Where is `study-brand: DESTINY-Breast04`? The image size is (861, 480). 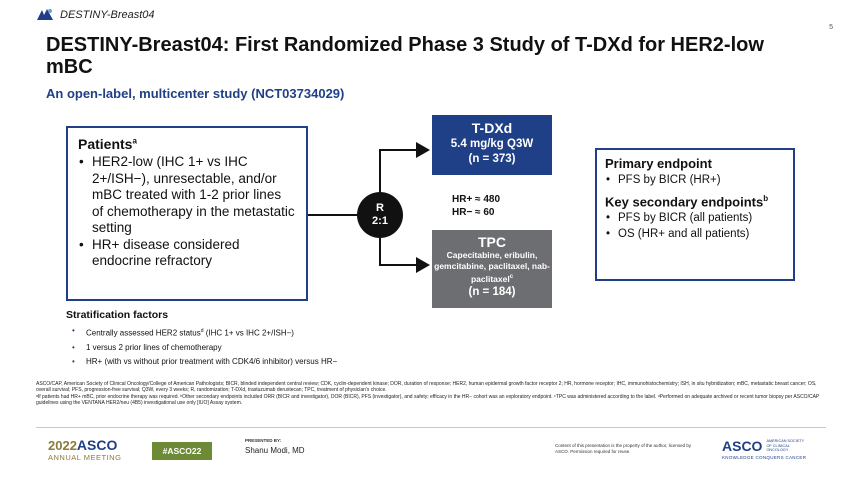
study-brand: DESTINY-Breast04 is located at coordinates (95, 15).